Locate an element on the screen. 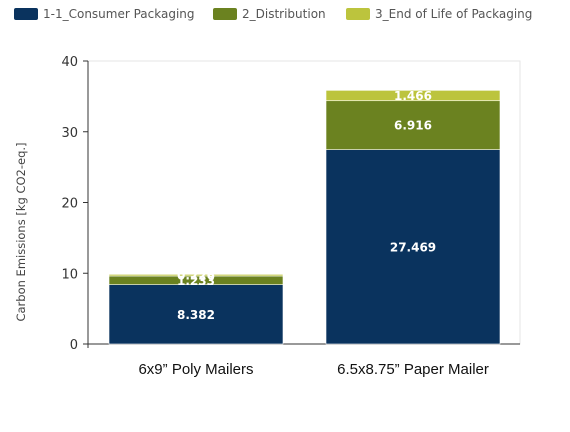 Image resolution: width=570 pixels, height=432 pixels. data-label-2-distribution-2: 6.916 is located at coordinates (413, 126).